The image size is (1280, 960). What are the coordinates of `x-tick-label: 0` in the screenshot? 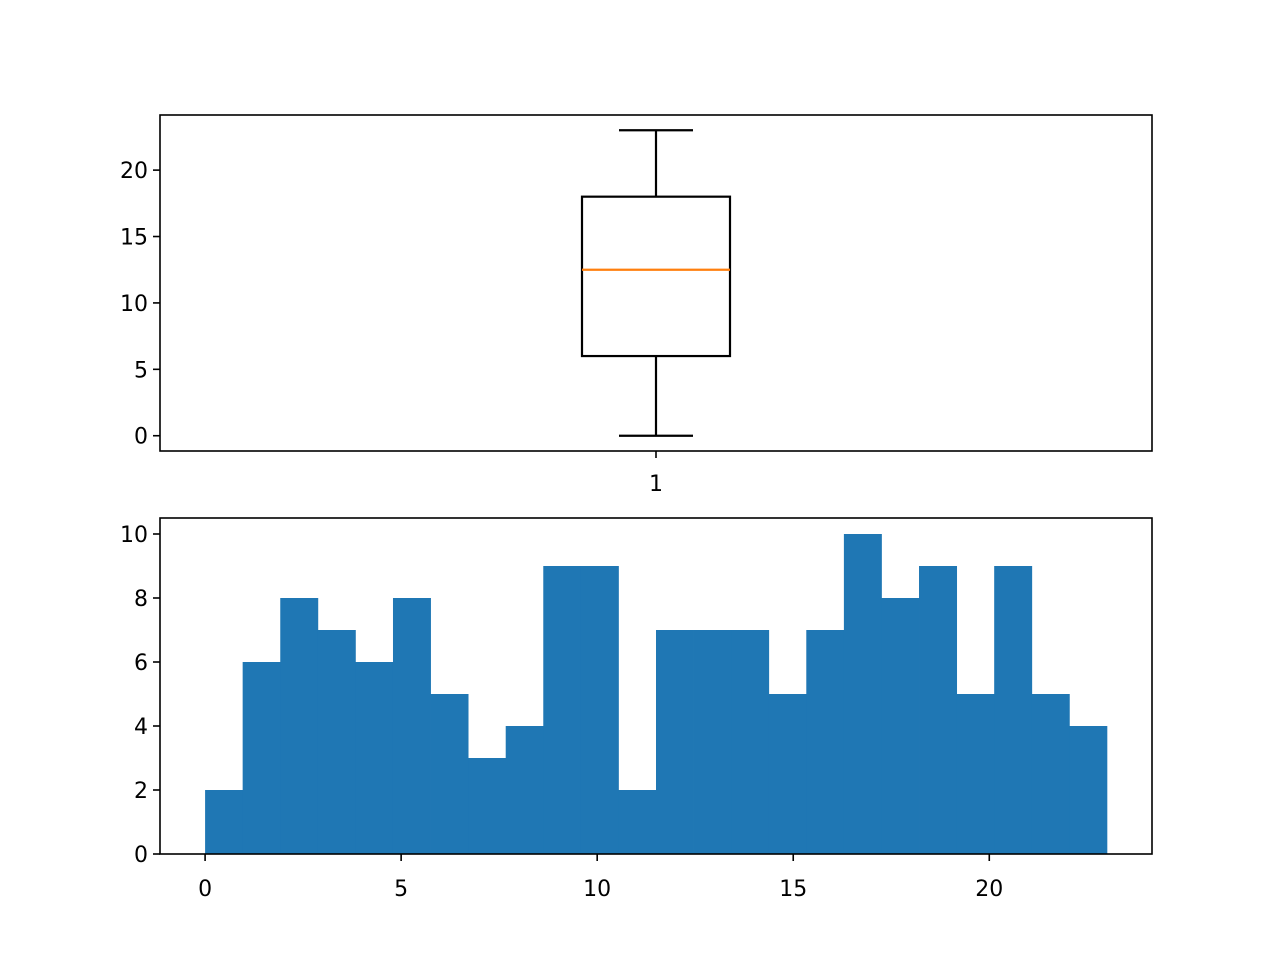 It's located at (205, 889).